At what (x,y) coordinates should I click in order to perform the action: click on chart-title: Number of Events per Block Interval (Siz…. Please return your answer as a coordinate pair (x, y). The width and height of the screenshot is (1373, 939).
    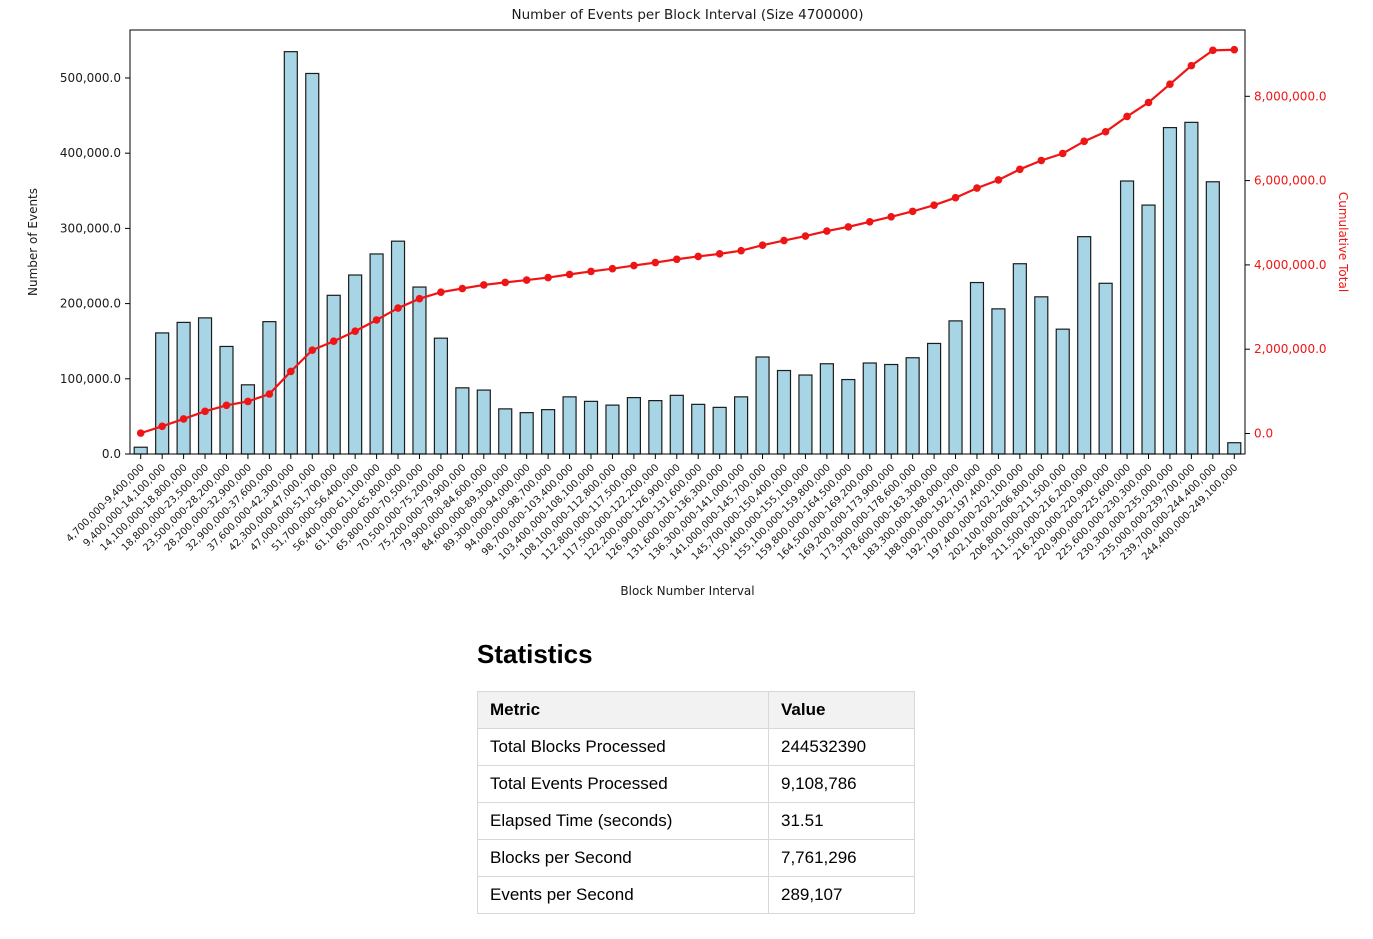
    Looking at the image, I should click on (688, 15).